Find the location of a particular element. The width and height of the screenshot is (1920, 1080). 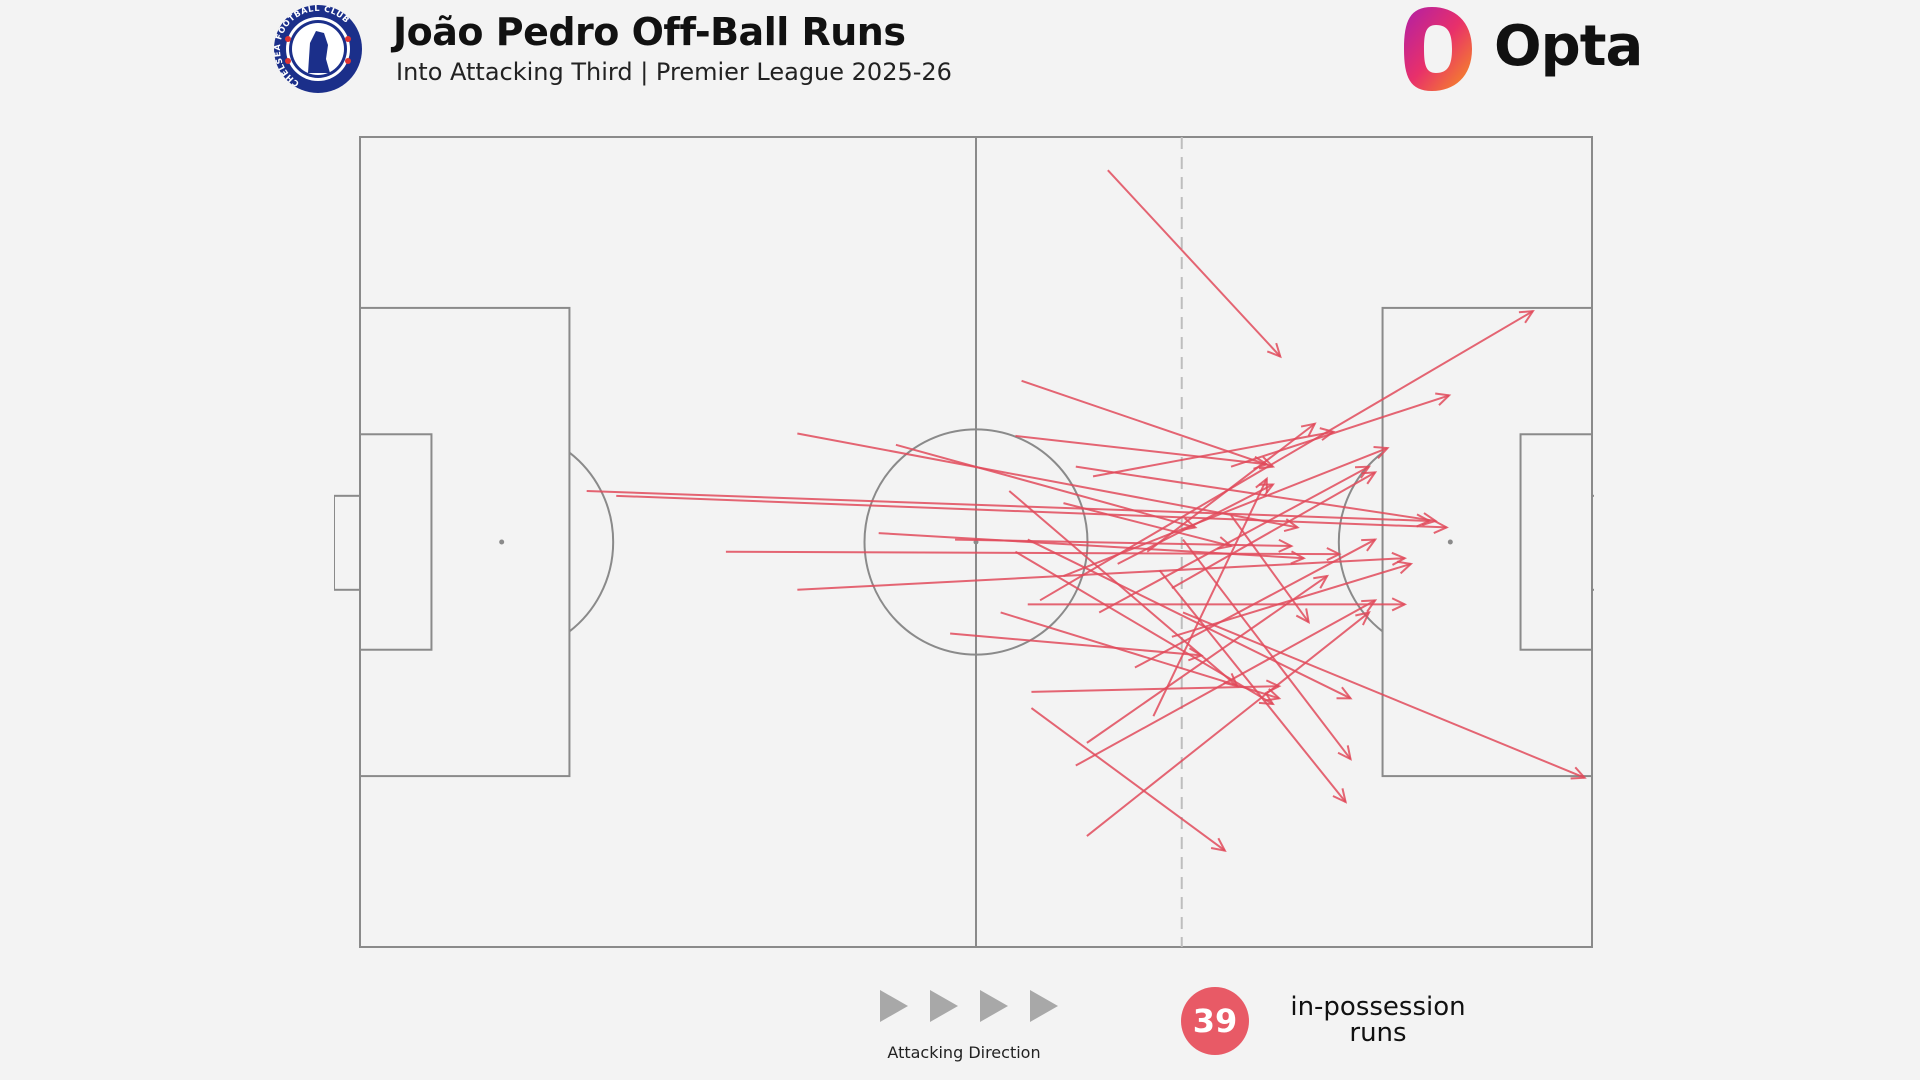

right-penalty-box is located at coordinates (1487, 542).